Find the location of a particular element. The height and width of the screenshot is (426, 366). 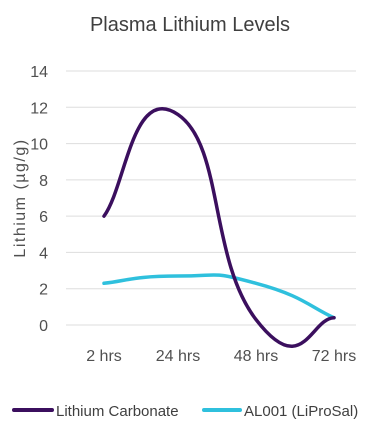

y-tick-label: 12 is located at coordinates (39, 108).